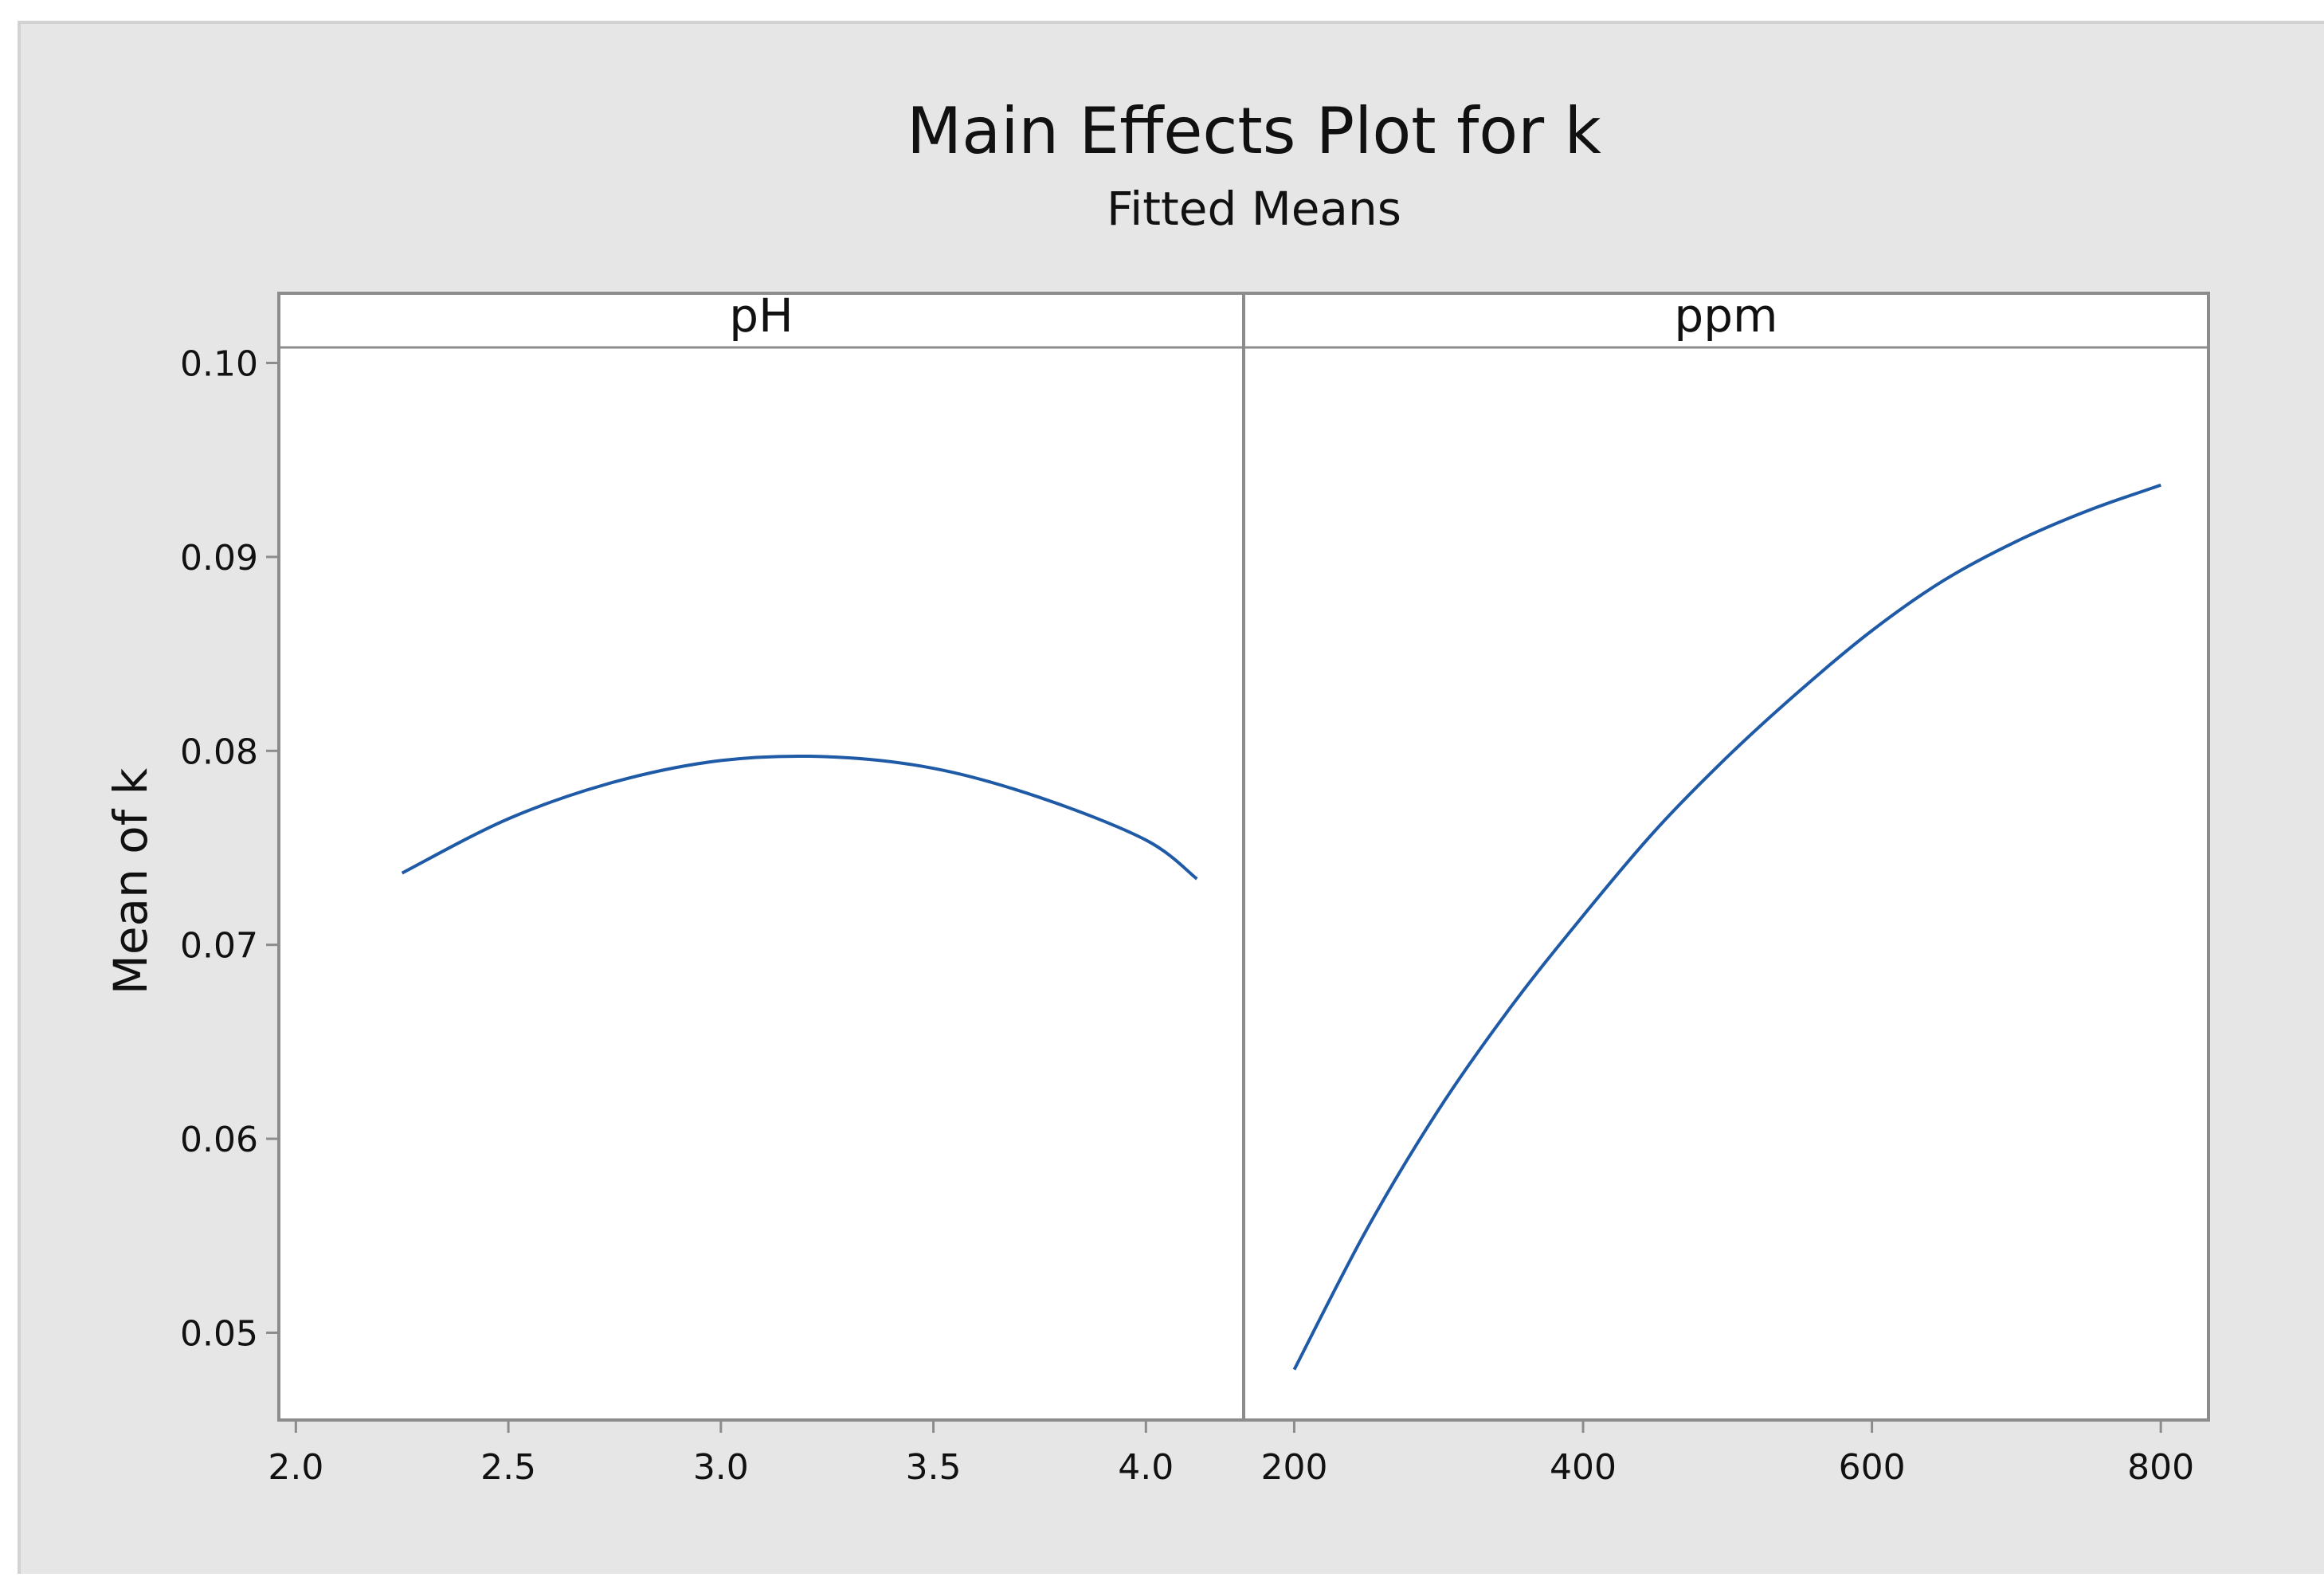 The image size is (2324, 1577). What do you see at coordinates (1726, 315) in the screenshot?
I see `panel-label-ppm: ppm` at bounding box center [1726, 315].